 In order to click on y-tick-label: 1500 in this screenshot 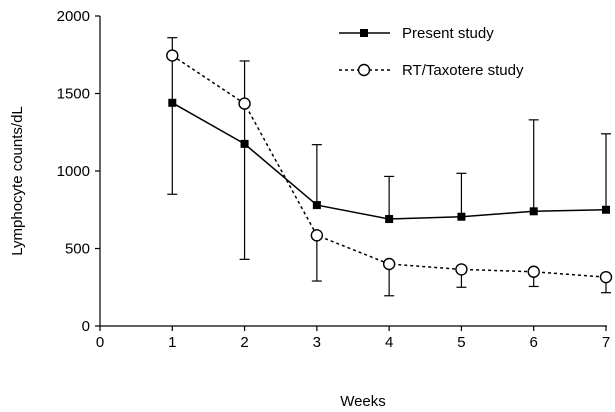, I will do `click(73, 94)`.